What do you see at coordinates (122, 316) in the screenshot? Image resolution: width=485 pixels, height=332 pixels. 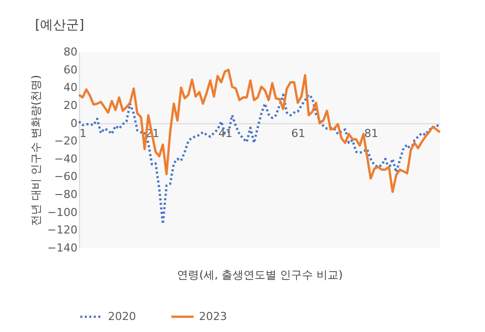 I see `legend-label: 2020` at bounding box center [122, 316].